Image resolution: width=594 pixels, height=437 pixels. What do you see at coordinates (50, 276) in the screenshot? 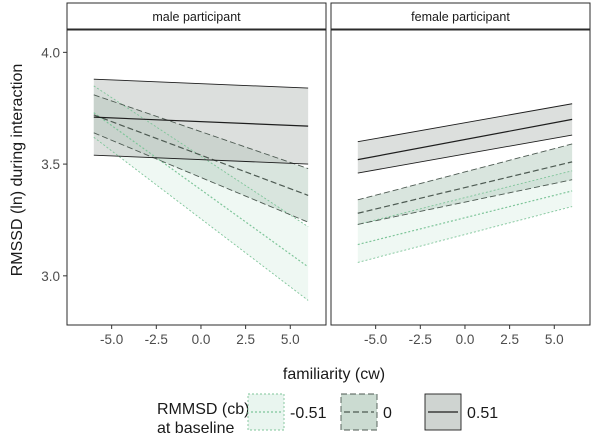
I see `y-tick-label-1: 3.0` at bounding box center [50, 276].